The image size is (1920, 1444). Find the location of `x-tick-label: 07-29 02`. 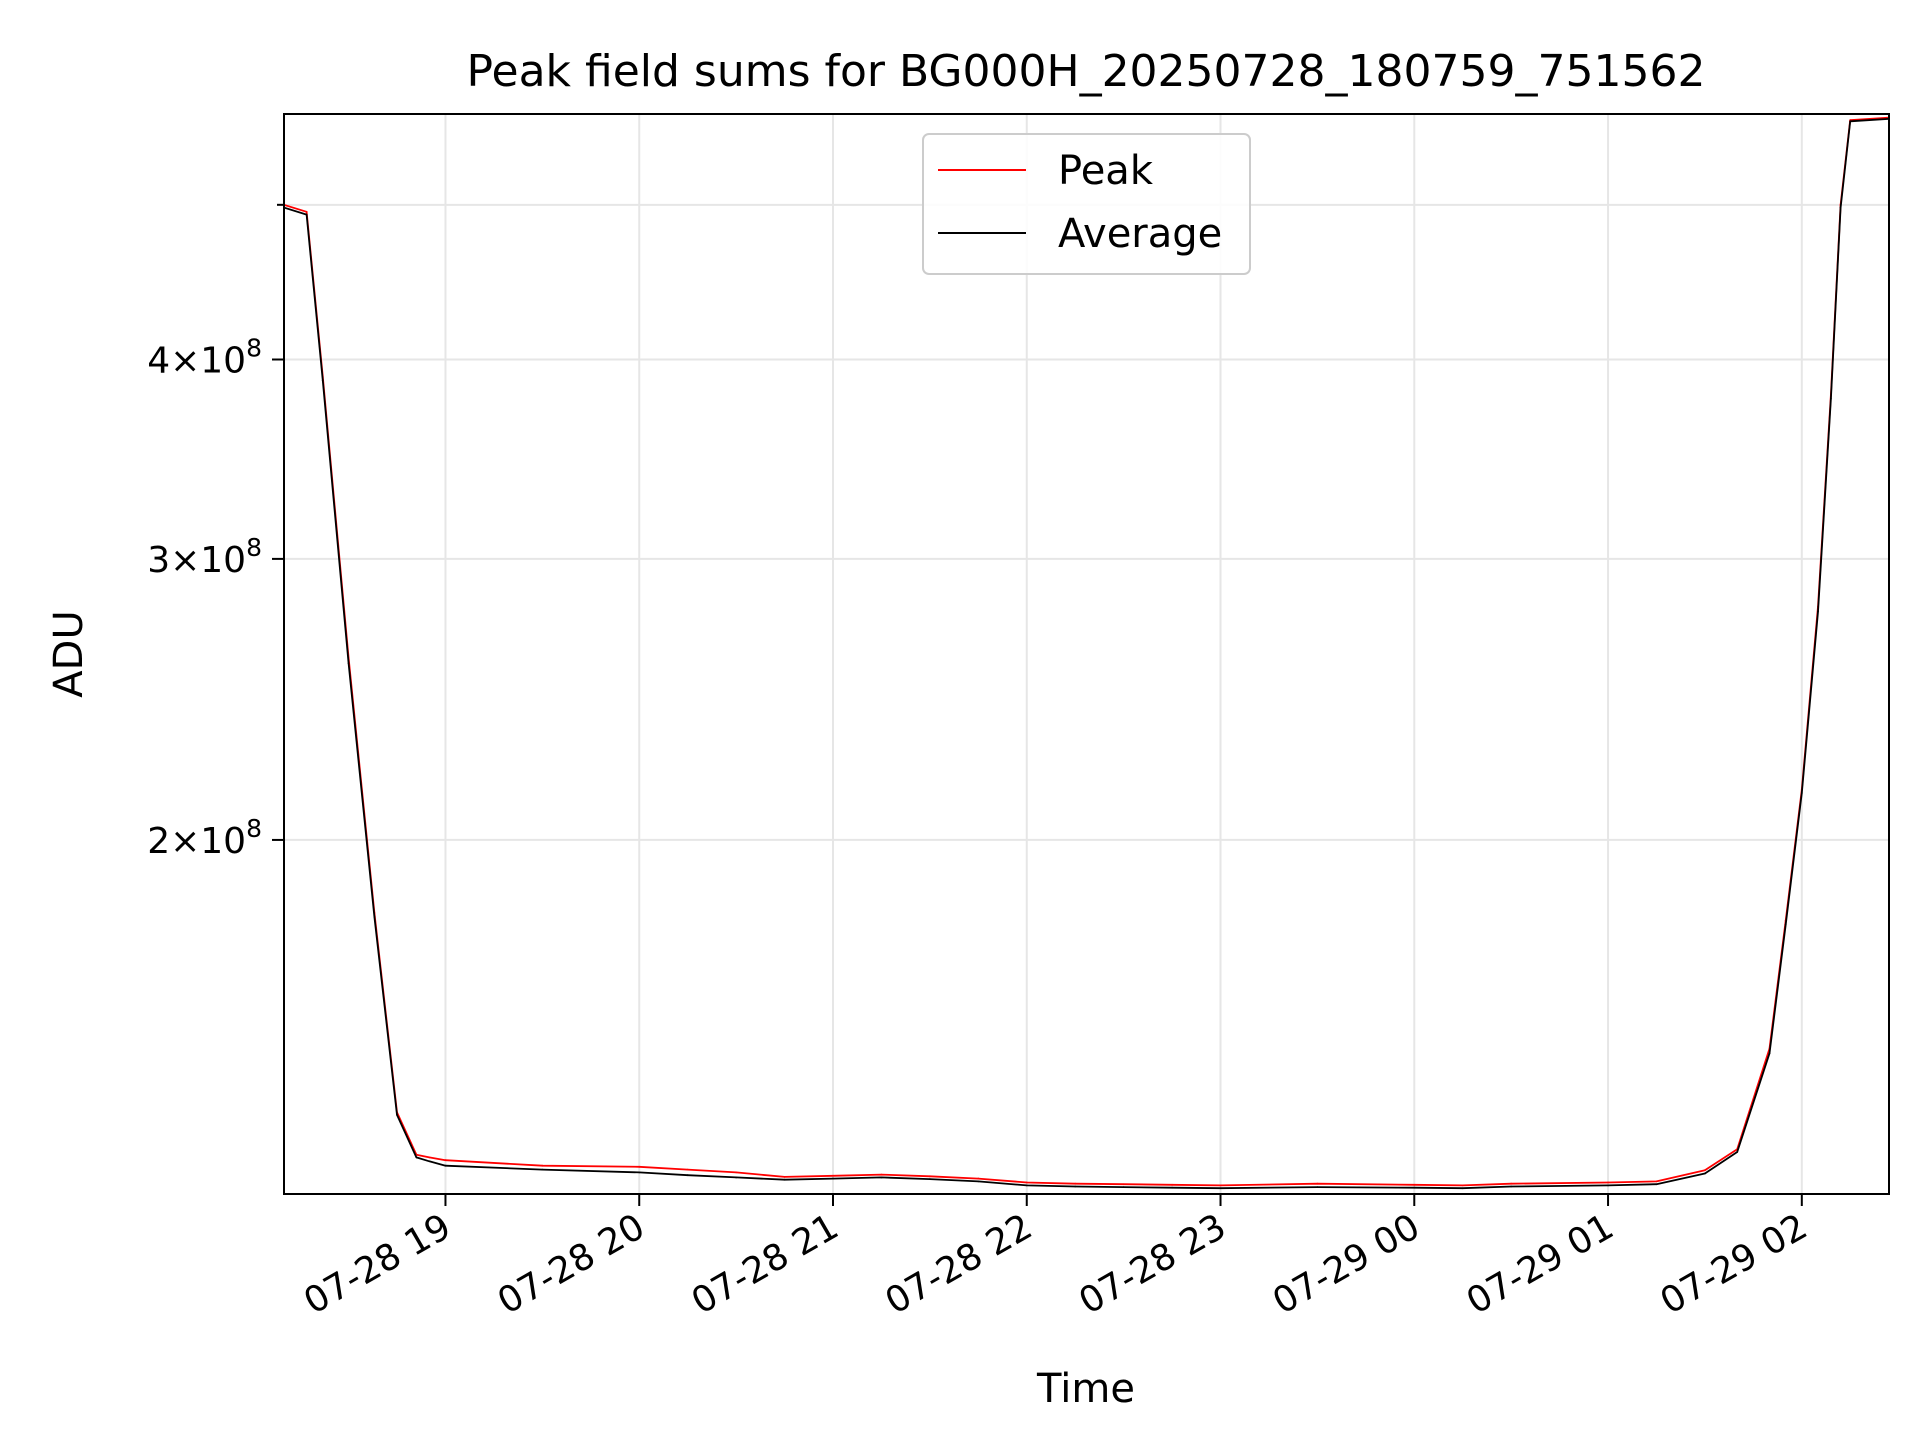

x-tick-label: 07-29 02 is located at coordinates (1734, 1264).